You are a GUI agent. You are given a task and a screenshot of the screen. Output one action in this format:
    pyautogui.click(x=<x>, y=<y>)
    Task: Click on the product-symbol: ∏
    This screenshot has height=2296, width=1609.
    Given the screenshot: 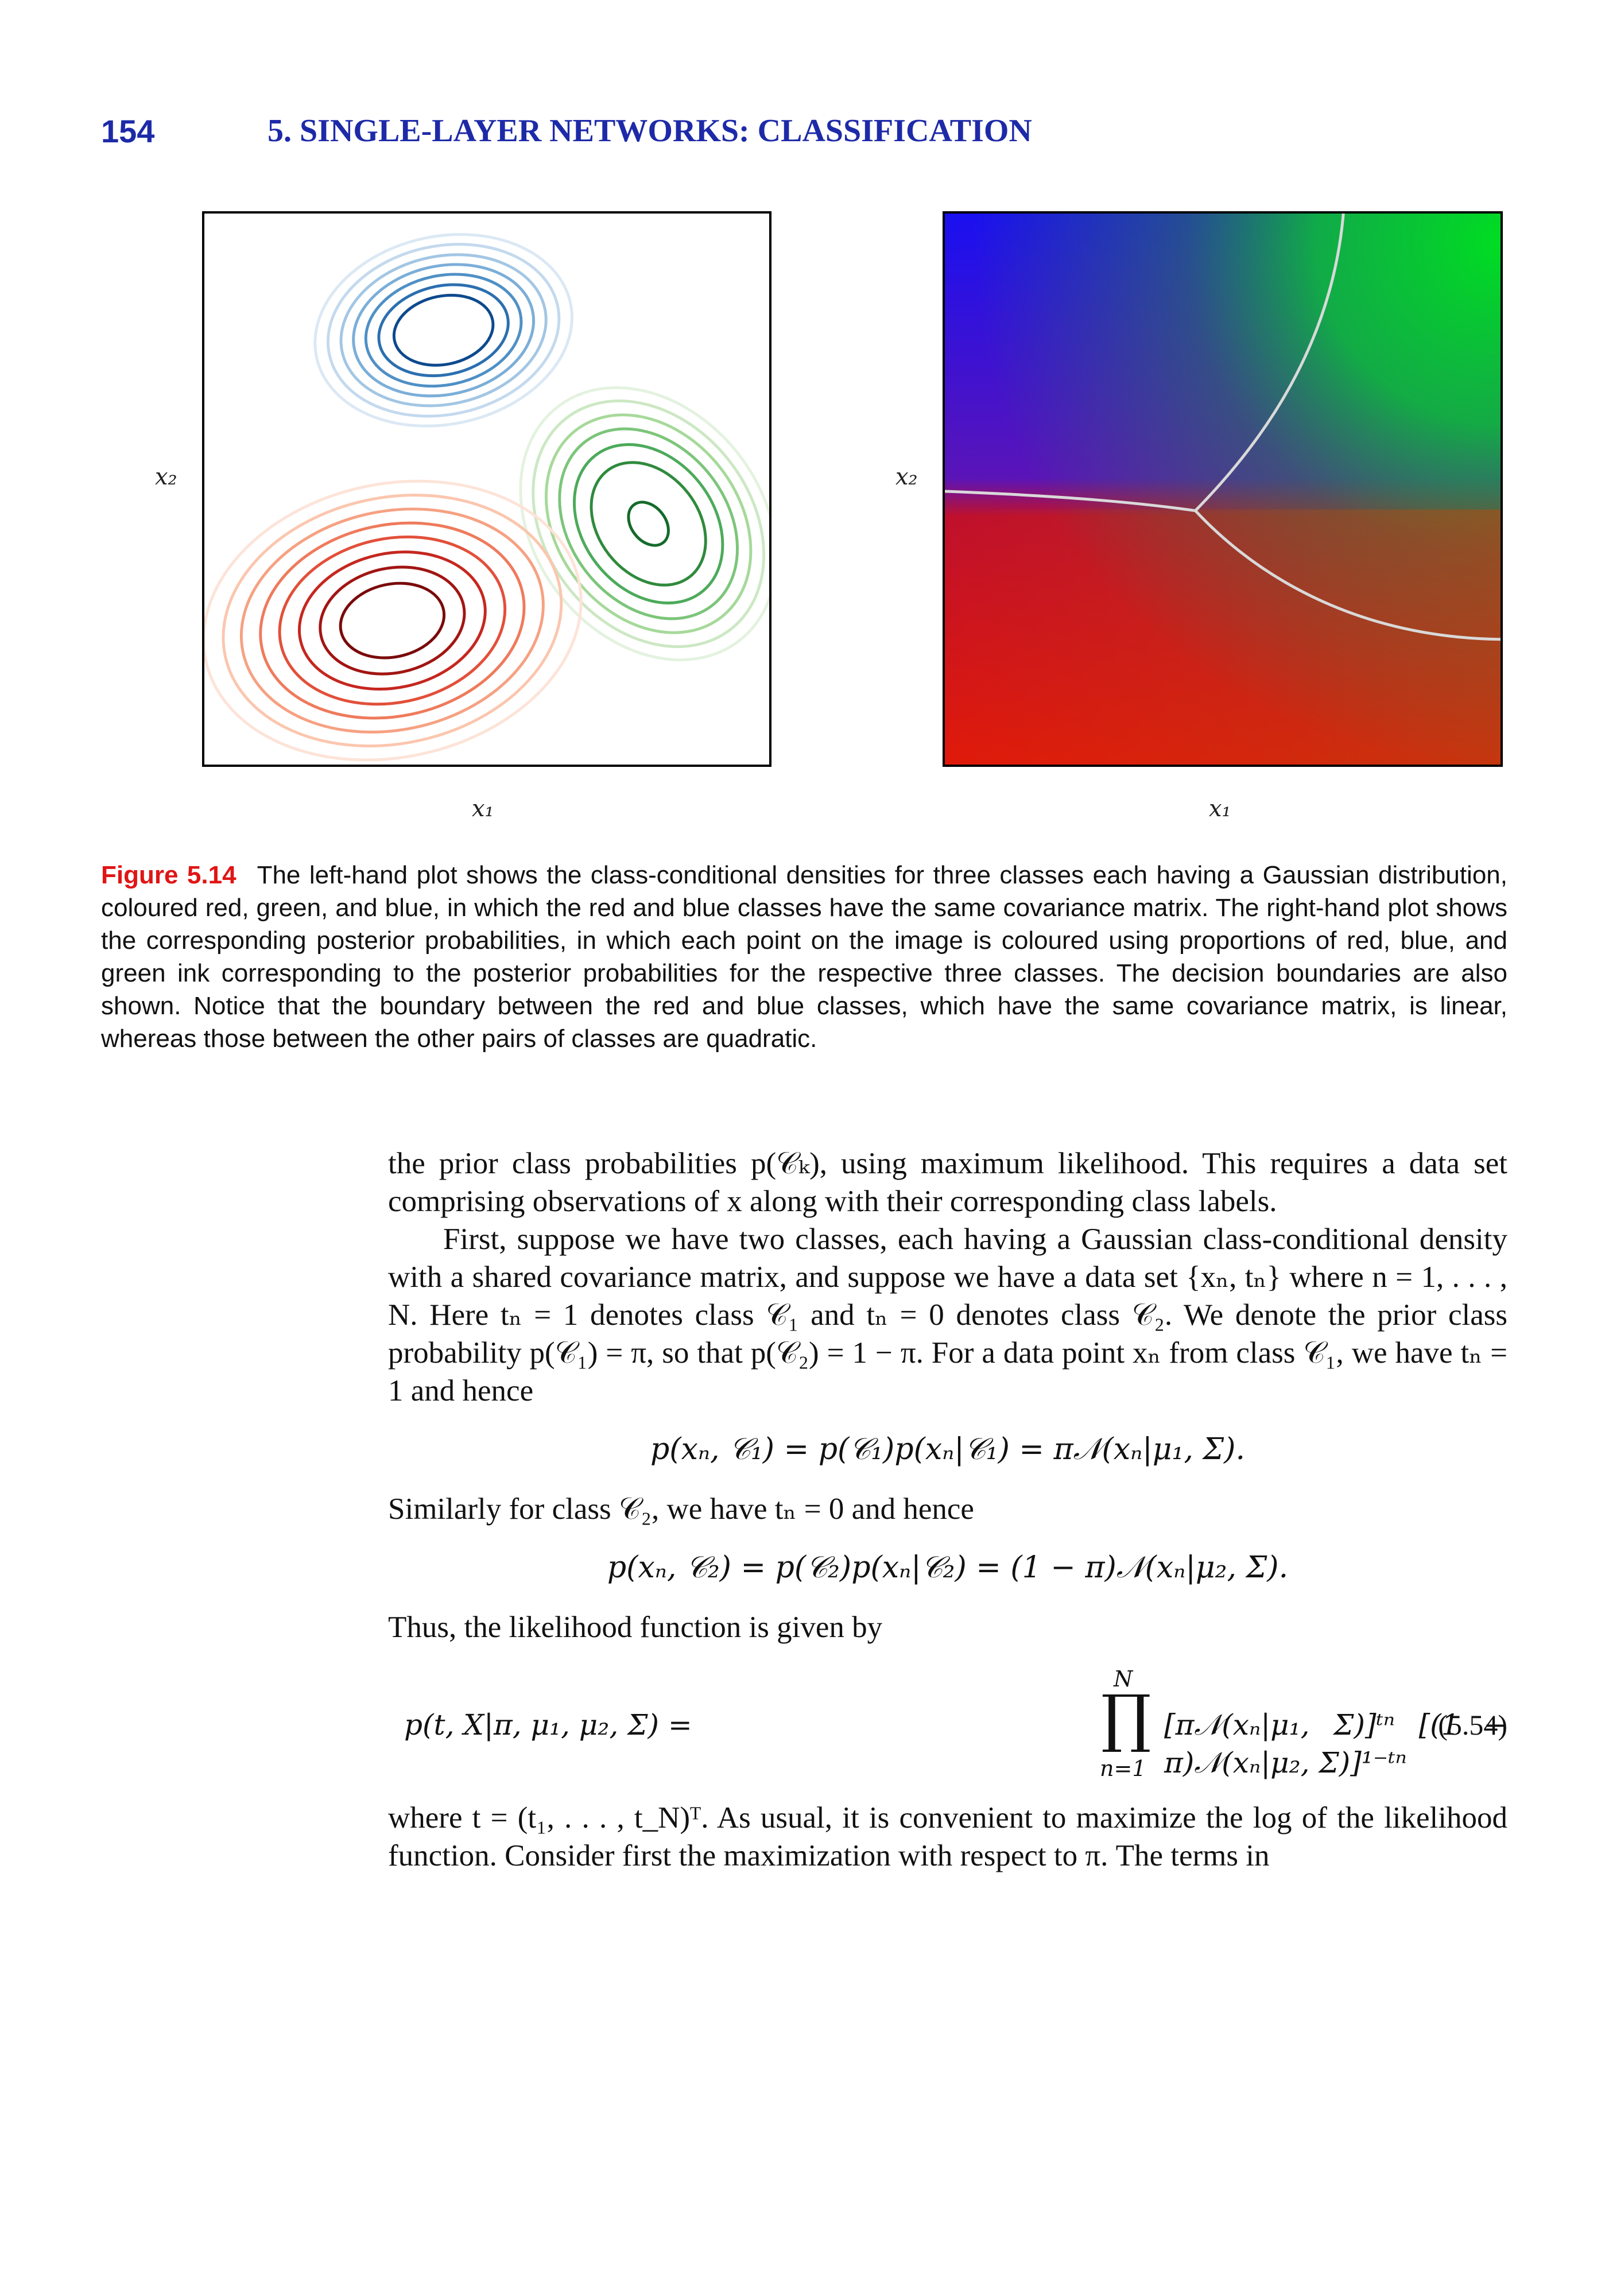 What is the action you would take?
    pyautogui.click(x=1126, y=1718)
    